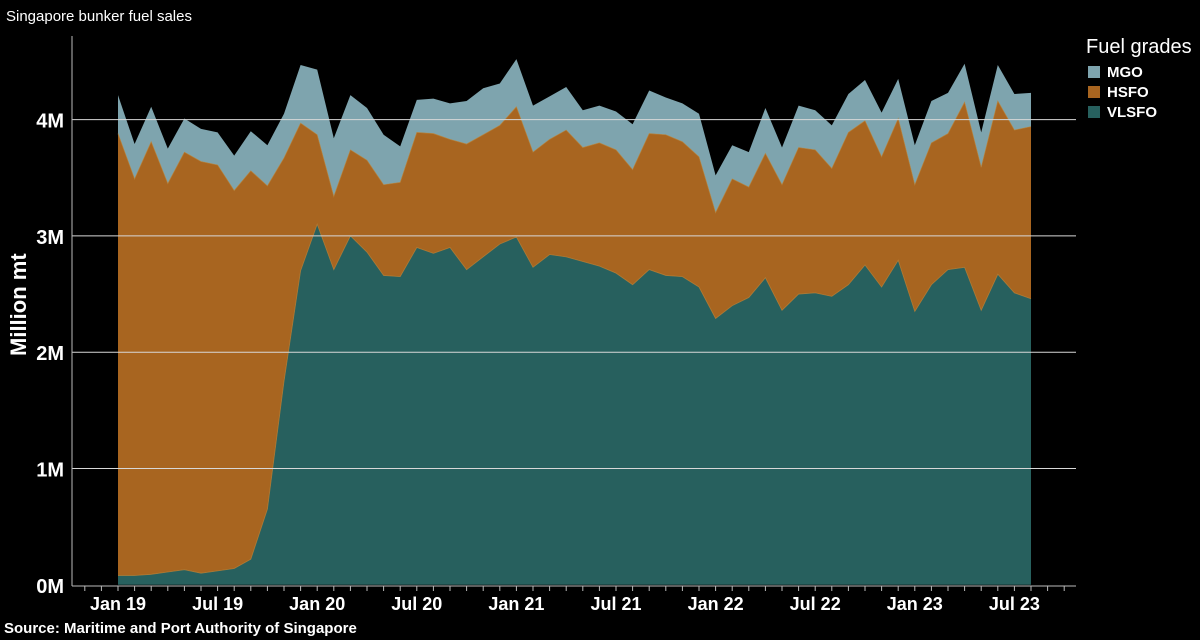 This screenshot has width=1200, height=640. I want to click on y-tick-label-2m: 2M, so click(50, 354).